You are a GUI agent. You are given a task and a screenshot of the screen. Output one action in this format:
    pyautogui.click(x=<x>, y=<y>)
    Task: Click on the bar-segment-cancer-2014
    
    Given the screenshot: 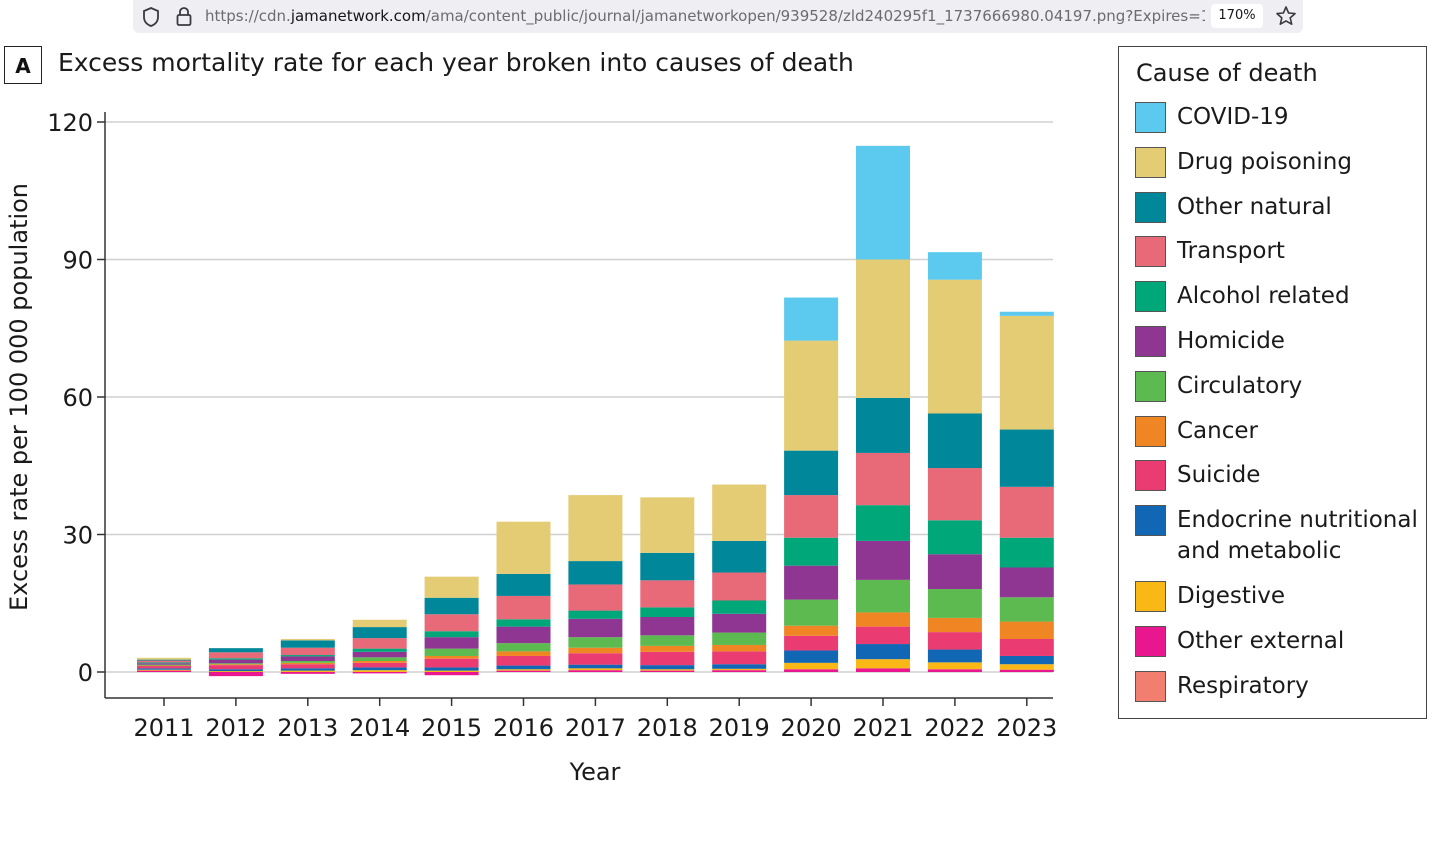 What is the action you would take?
    pyautogui.click(x=379, y=662)
    